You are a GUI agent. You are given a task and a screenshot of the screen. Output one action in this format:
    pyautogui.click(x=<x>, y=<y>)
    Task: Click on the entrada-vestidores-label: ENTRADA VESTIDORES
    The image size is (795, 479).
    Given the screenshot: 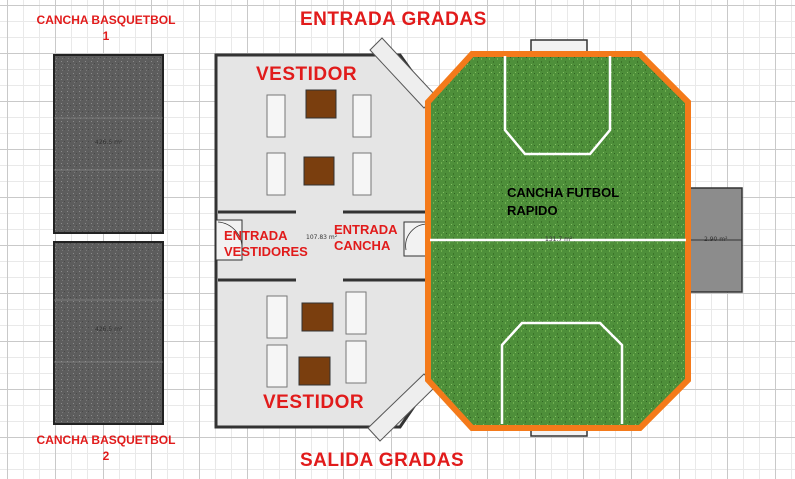 What is the action you would take?
    pyautogui.click(x=266, y=243)
    